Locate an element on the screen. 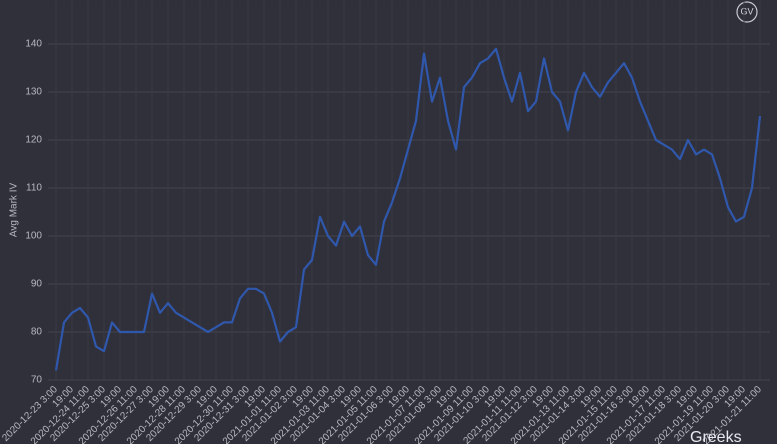  y-axis-label: Avg Mark IV is located at coordinates (14, 210).